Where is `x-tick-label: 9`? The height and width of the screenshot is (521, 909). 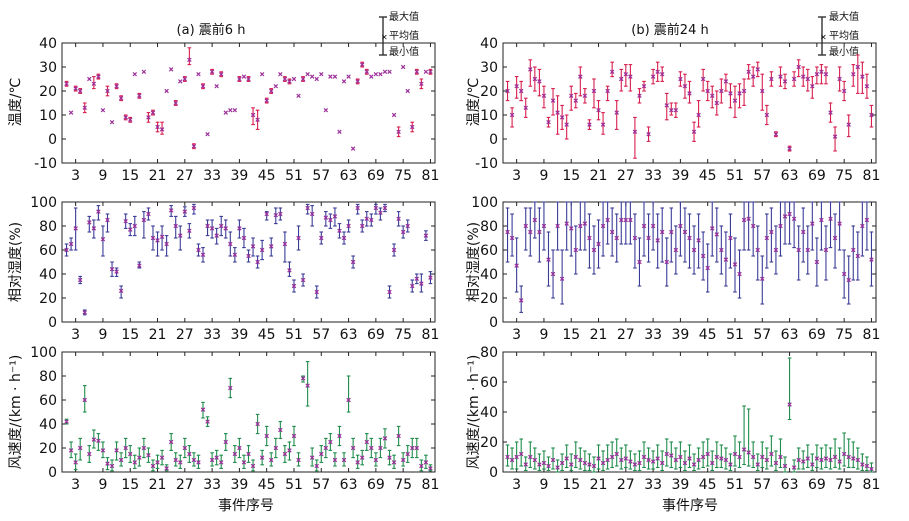
x-tick-label: 9 is located at coordinates (102, 335).